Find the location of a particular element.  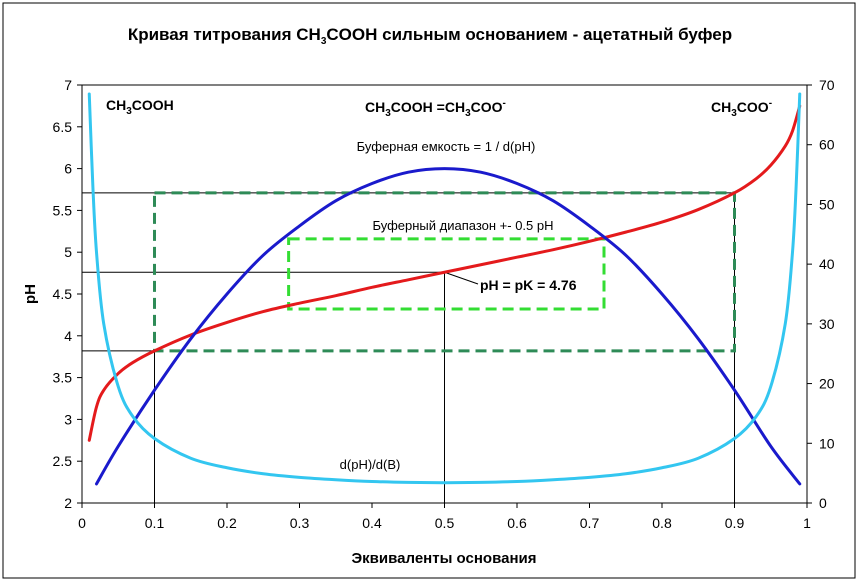

x-tick-label: 1 is located at coordinates (807, 523).